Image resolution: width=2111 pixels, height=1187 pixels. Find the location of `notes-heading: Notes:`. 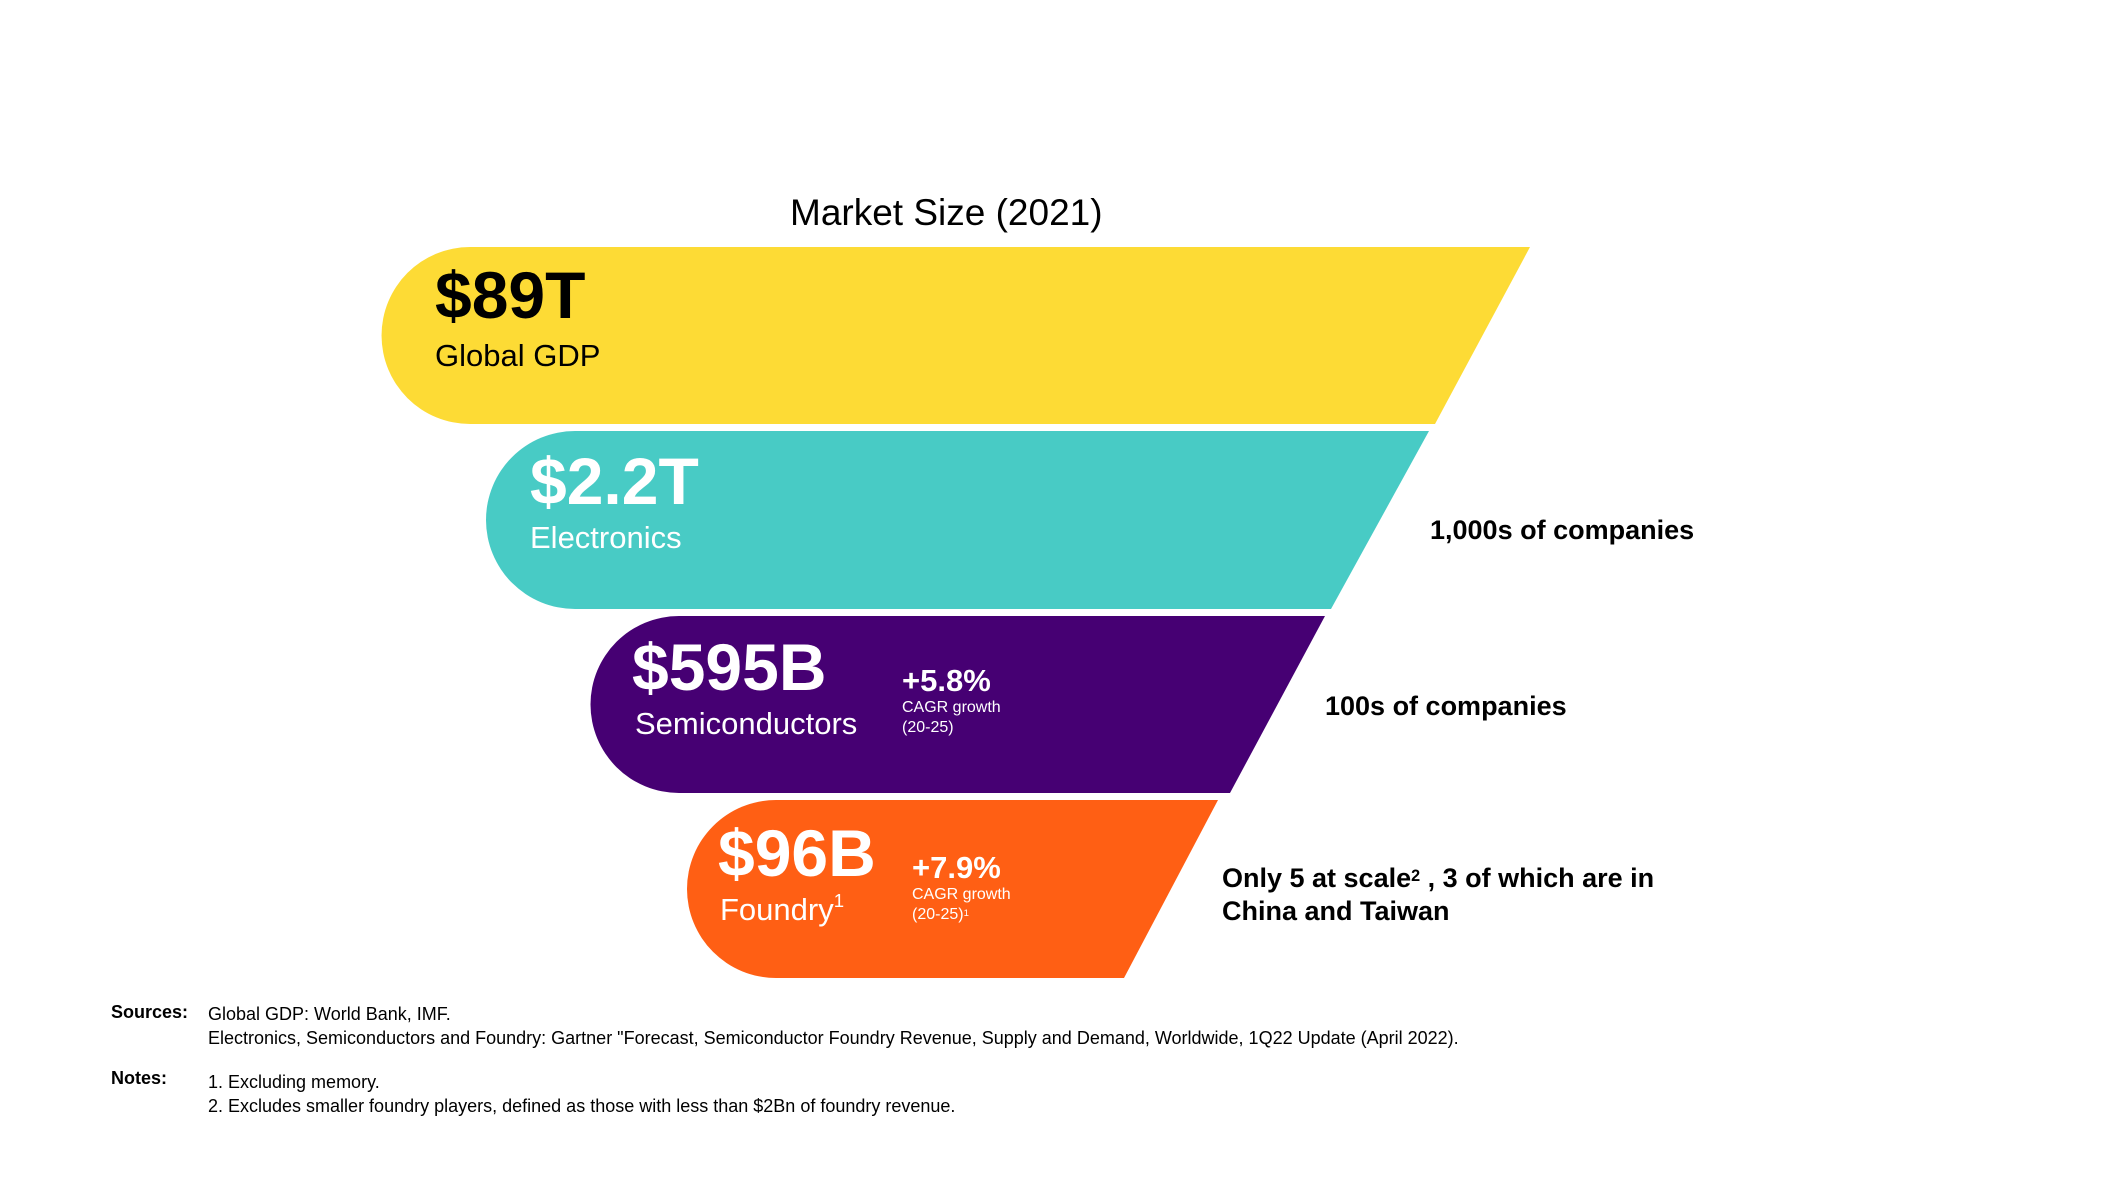

notes-heading: Notes: is located at coordinates (139, 1078).